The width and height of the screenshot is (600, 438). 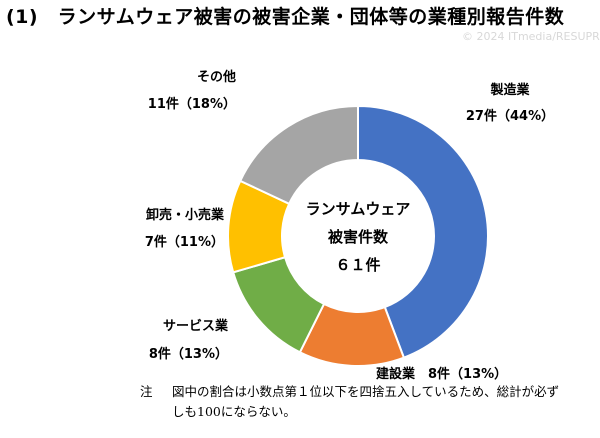 What do you see at coordinates (285, 17) in the screenshot?
I see `chart-title: (1) ランサムウェア被害の被害企業・団体等の業種別報告件数` at bounding box center [285, 17].